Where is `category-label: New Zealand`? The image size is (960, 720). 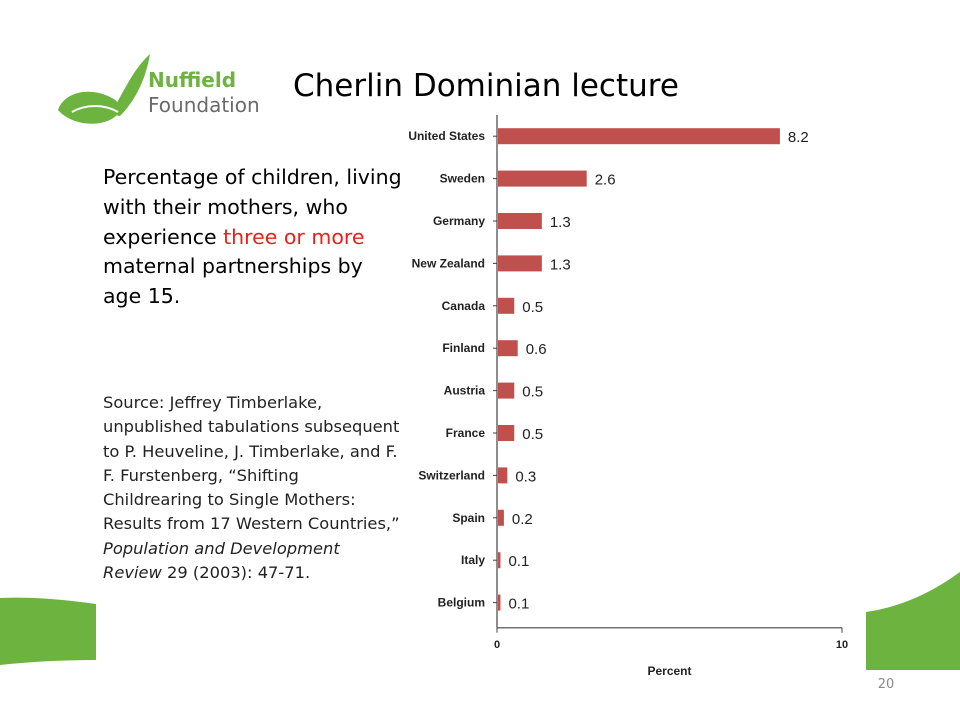 category-label: New Zealand is located at coordinates (448, 263).